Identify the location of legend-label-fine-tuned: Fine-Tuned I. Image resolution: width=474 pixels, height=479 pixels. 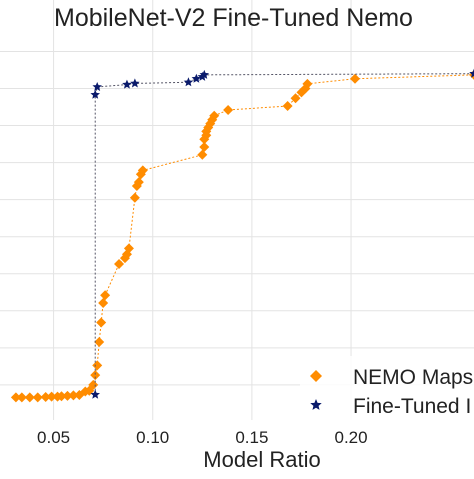
(412, 406).